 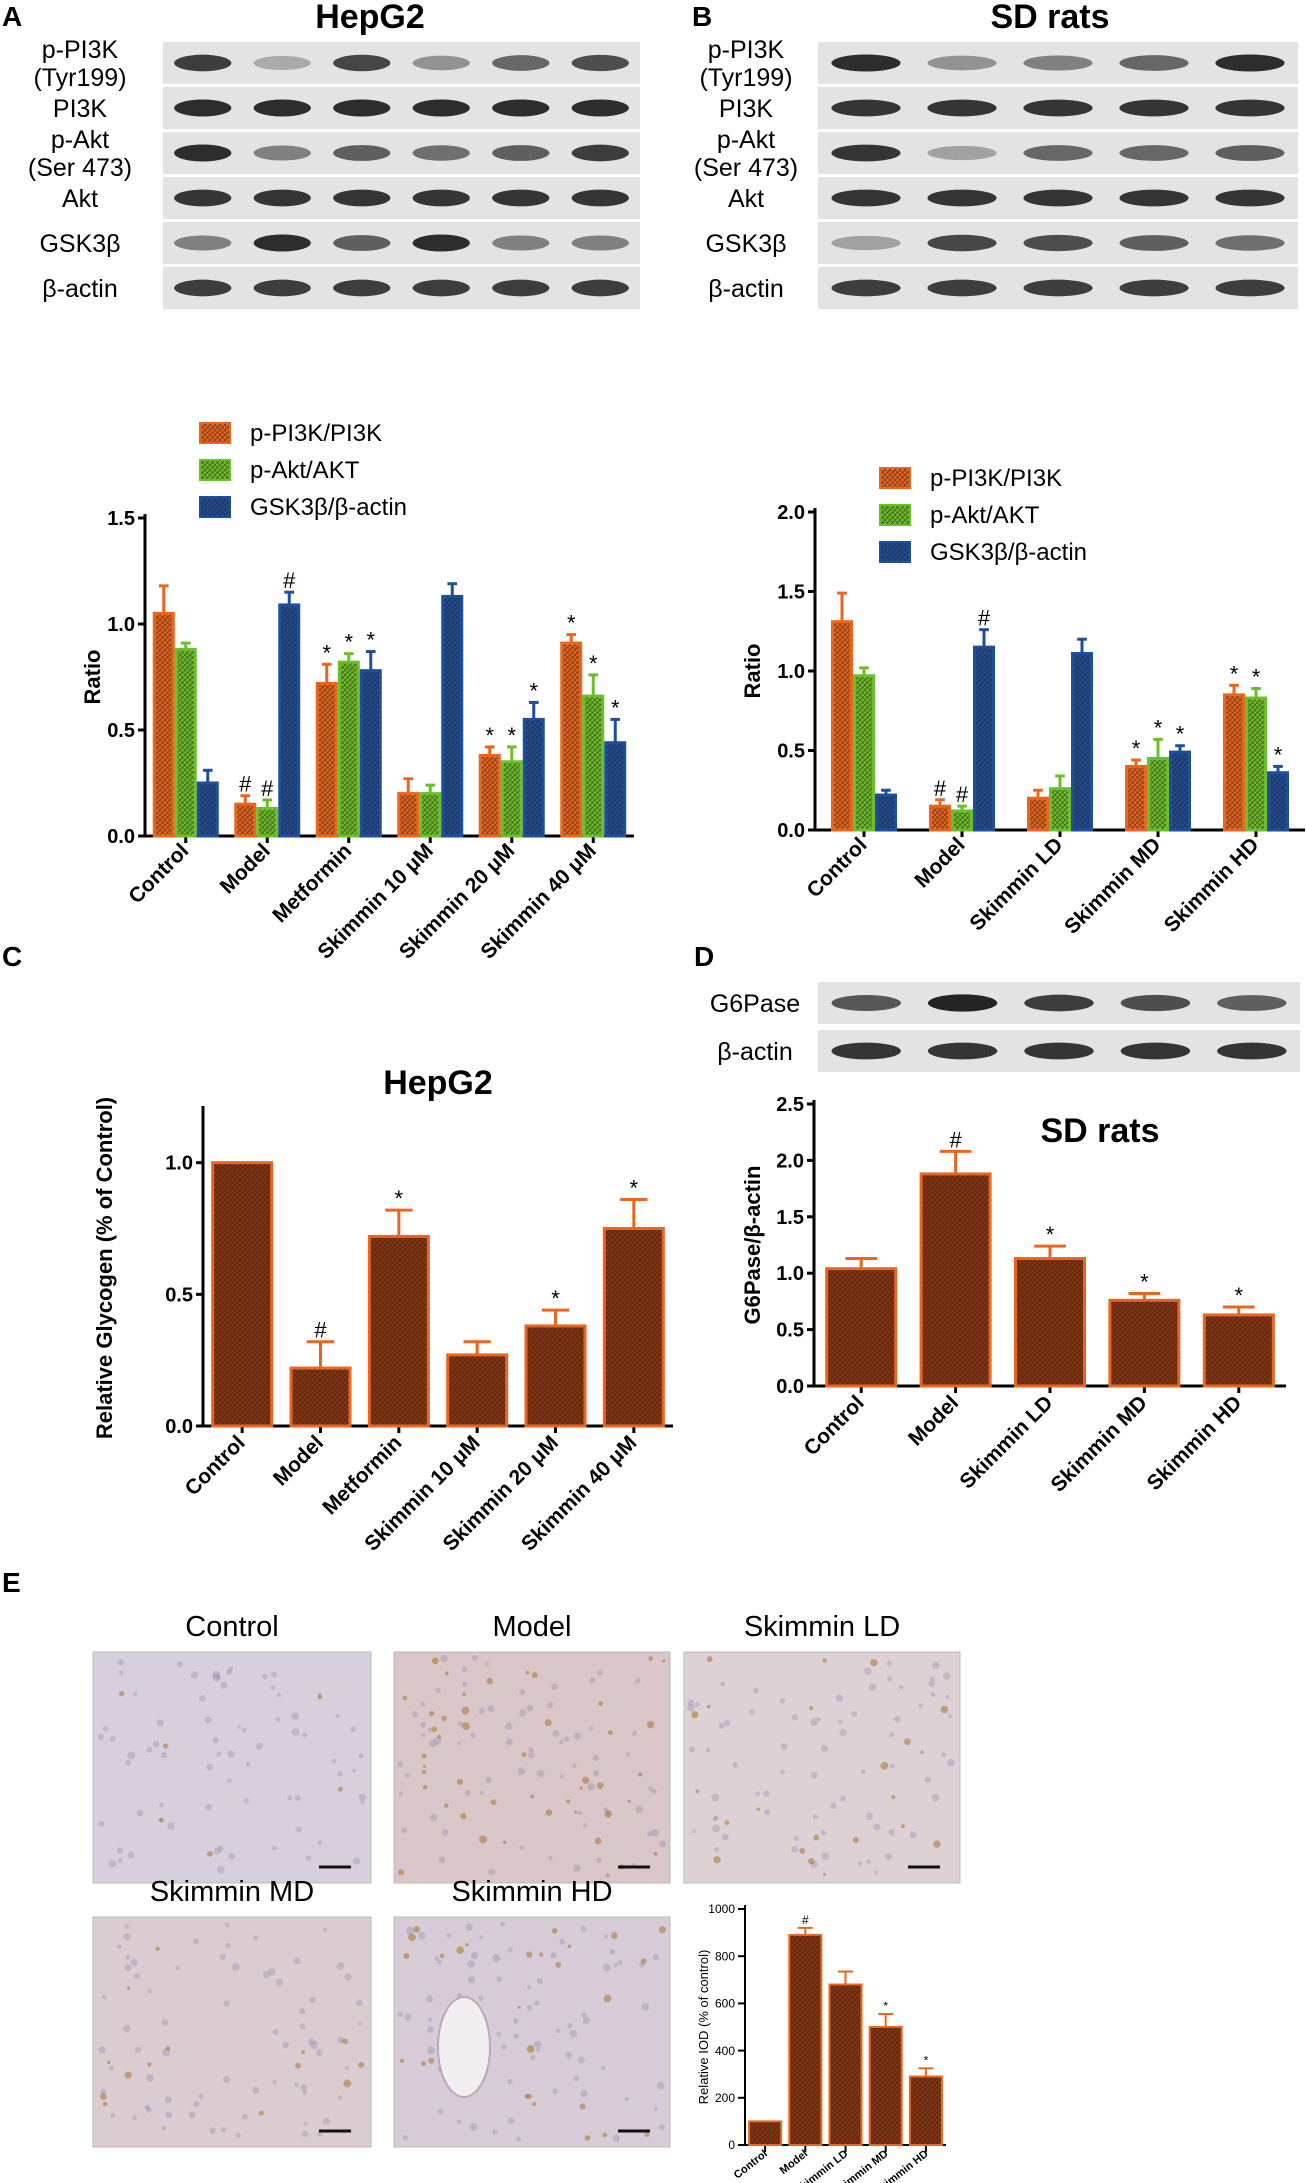 I want to click on y-tick-label: 1.5, so click(x=121, y=519).